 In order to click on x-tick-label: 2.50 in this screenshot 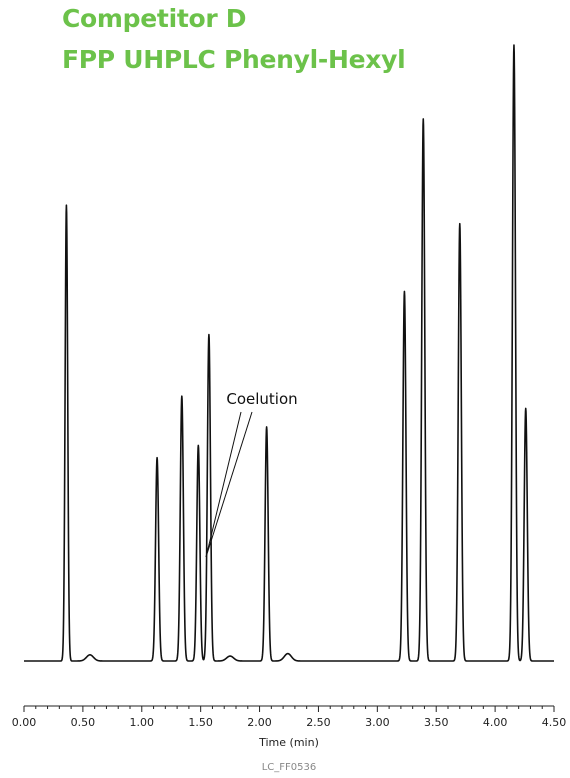, I will do `click(318, 722)`.